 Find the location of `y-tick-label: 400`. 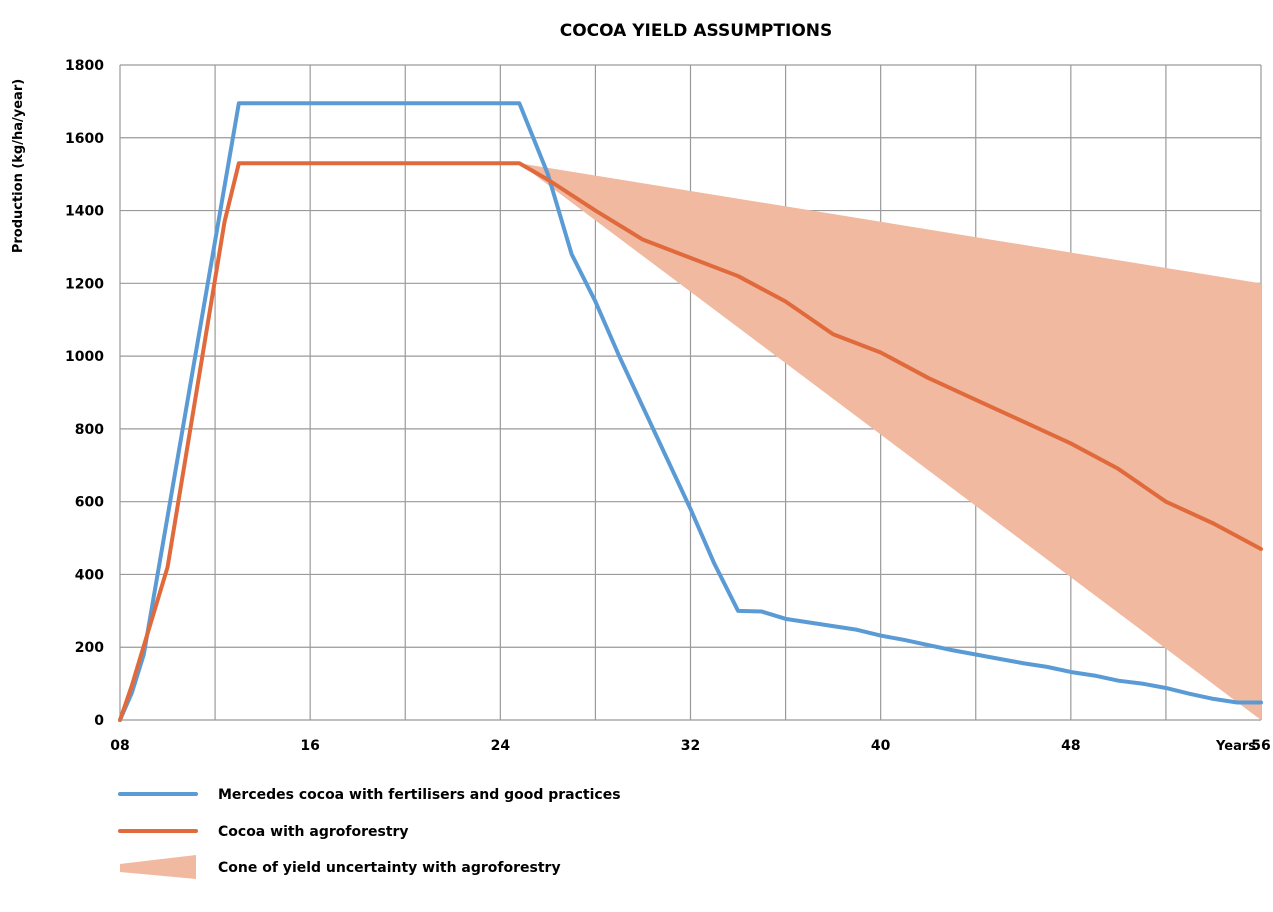

y-tick-label: 400 is located at coordinates (89, 575).